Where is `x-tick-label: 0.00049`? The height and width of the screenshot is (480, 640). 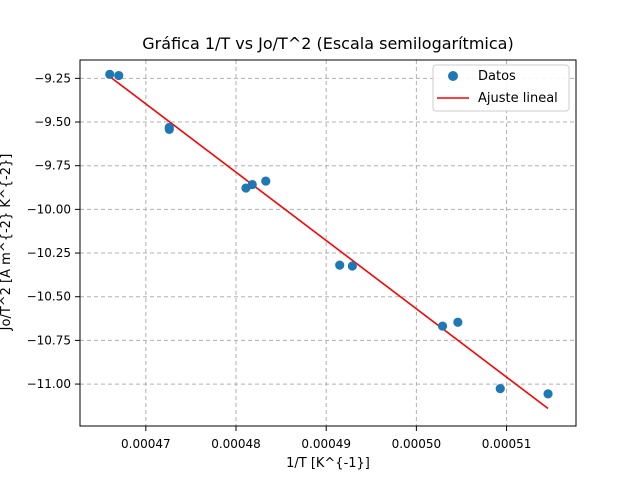 x-tick-label: 0.00049 is located at coordinates (326, 444).